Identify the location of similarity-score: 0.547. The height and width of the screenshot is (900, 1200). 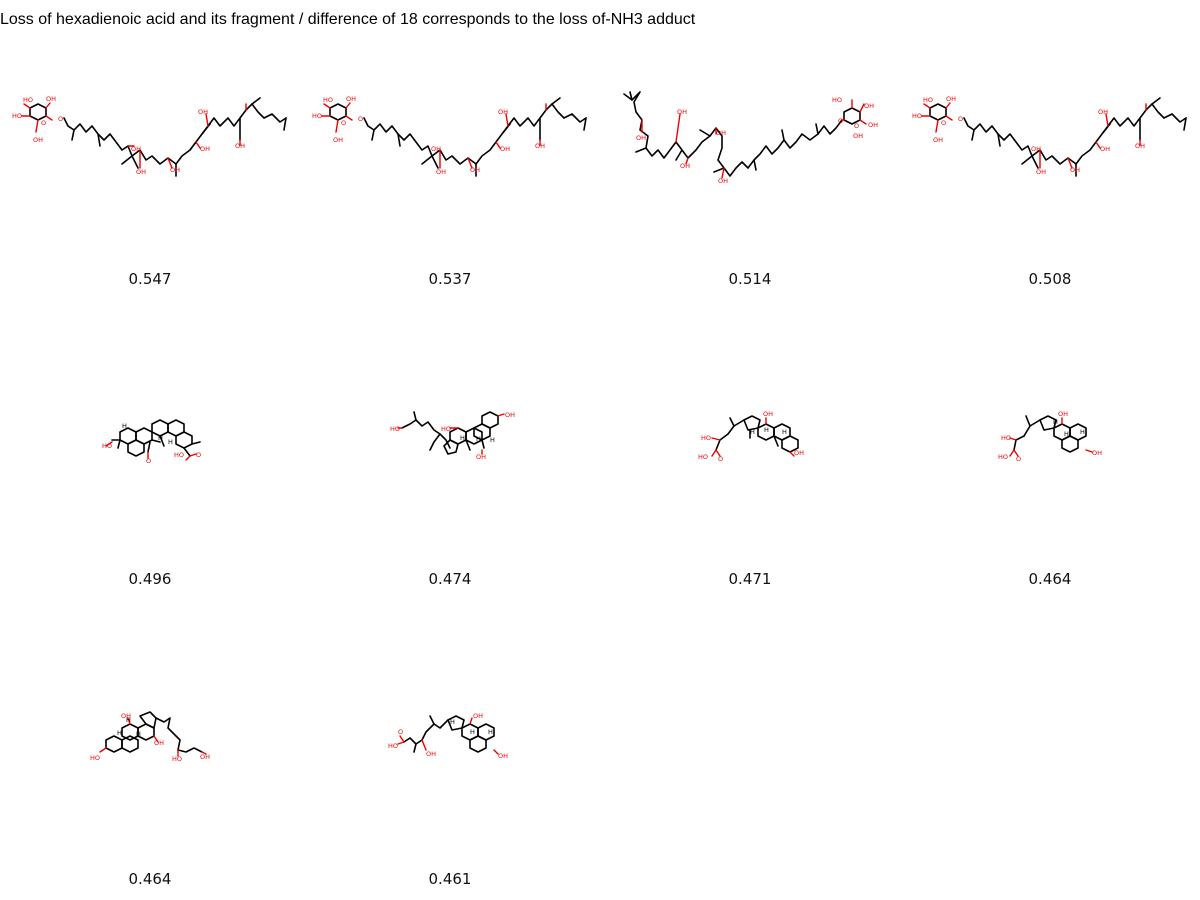
(150, 279).